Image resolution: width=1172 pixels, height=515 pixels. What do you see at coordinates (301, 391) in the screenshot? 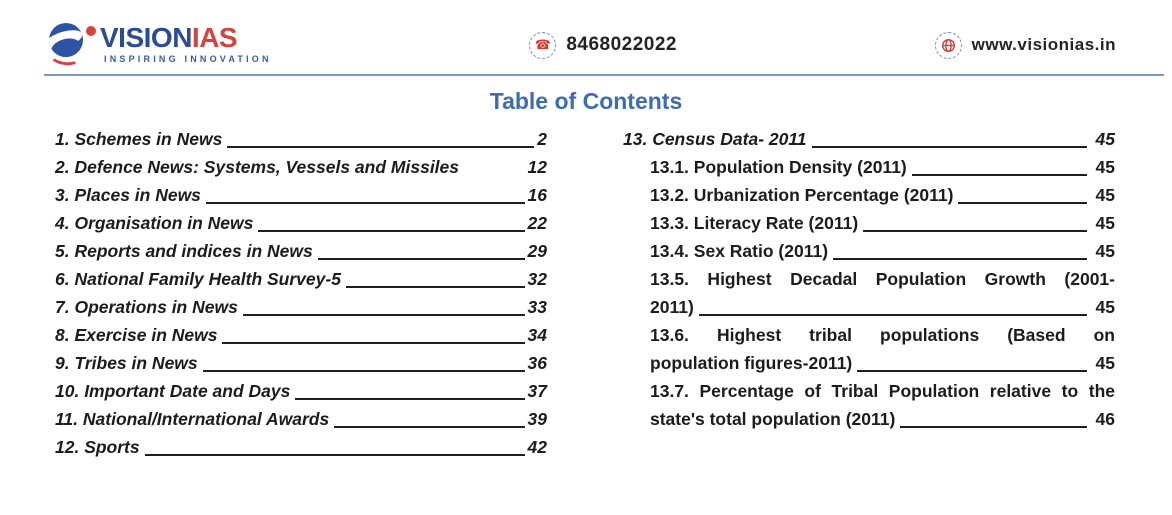
I see `toc-entry: 10. Important Date and Days 37` at bounding box center [301, 391].